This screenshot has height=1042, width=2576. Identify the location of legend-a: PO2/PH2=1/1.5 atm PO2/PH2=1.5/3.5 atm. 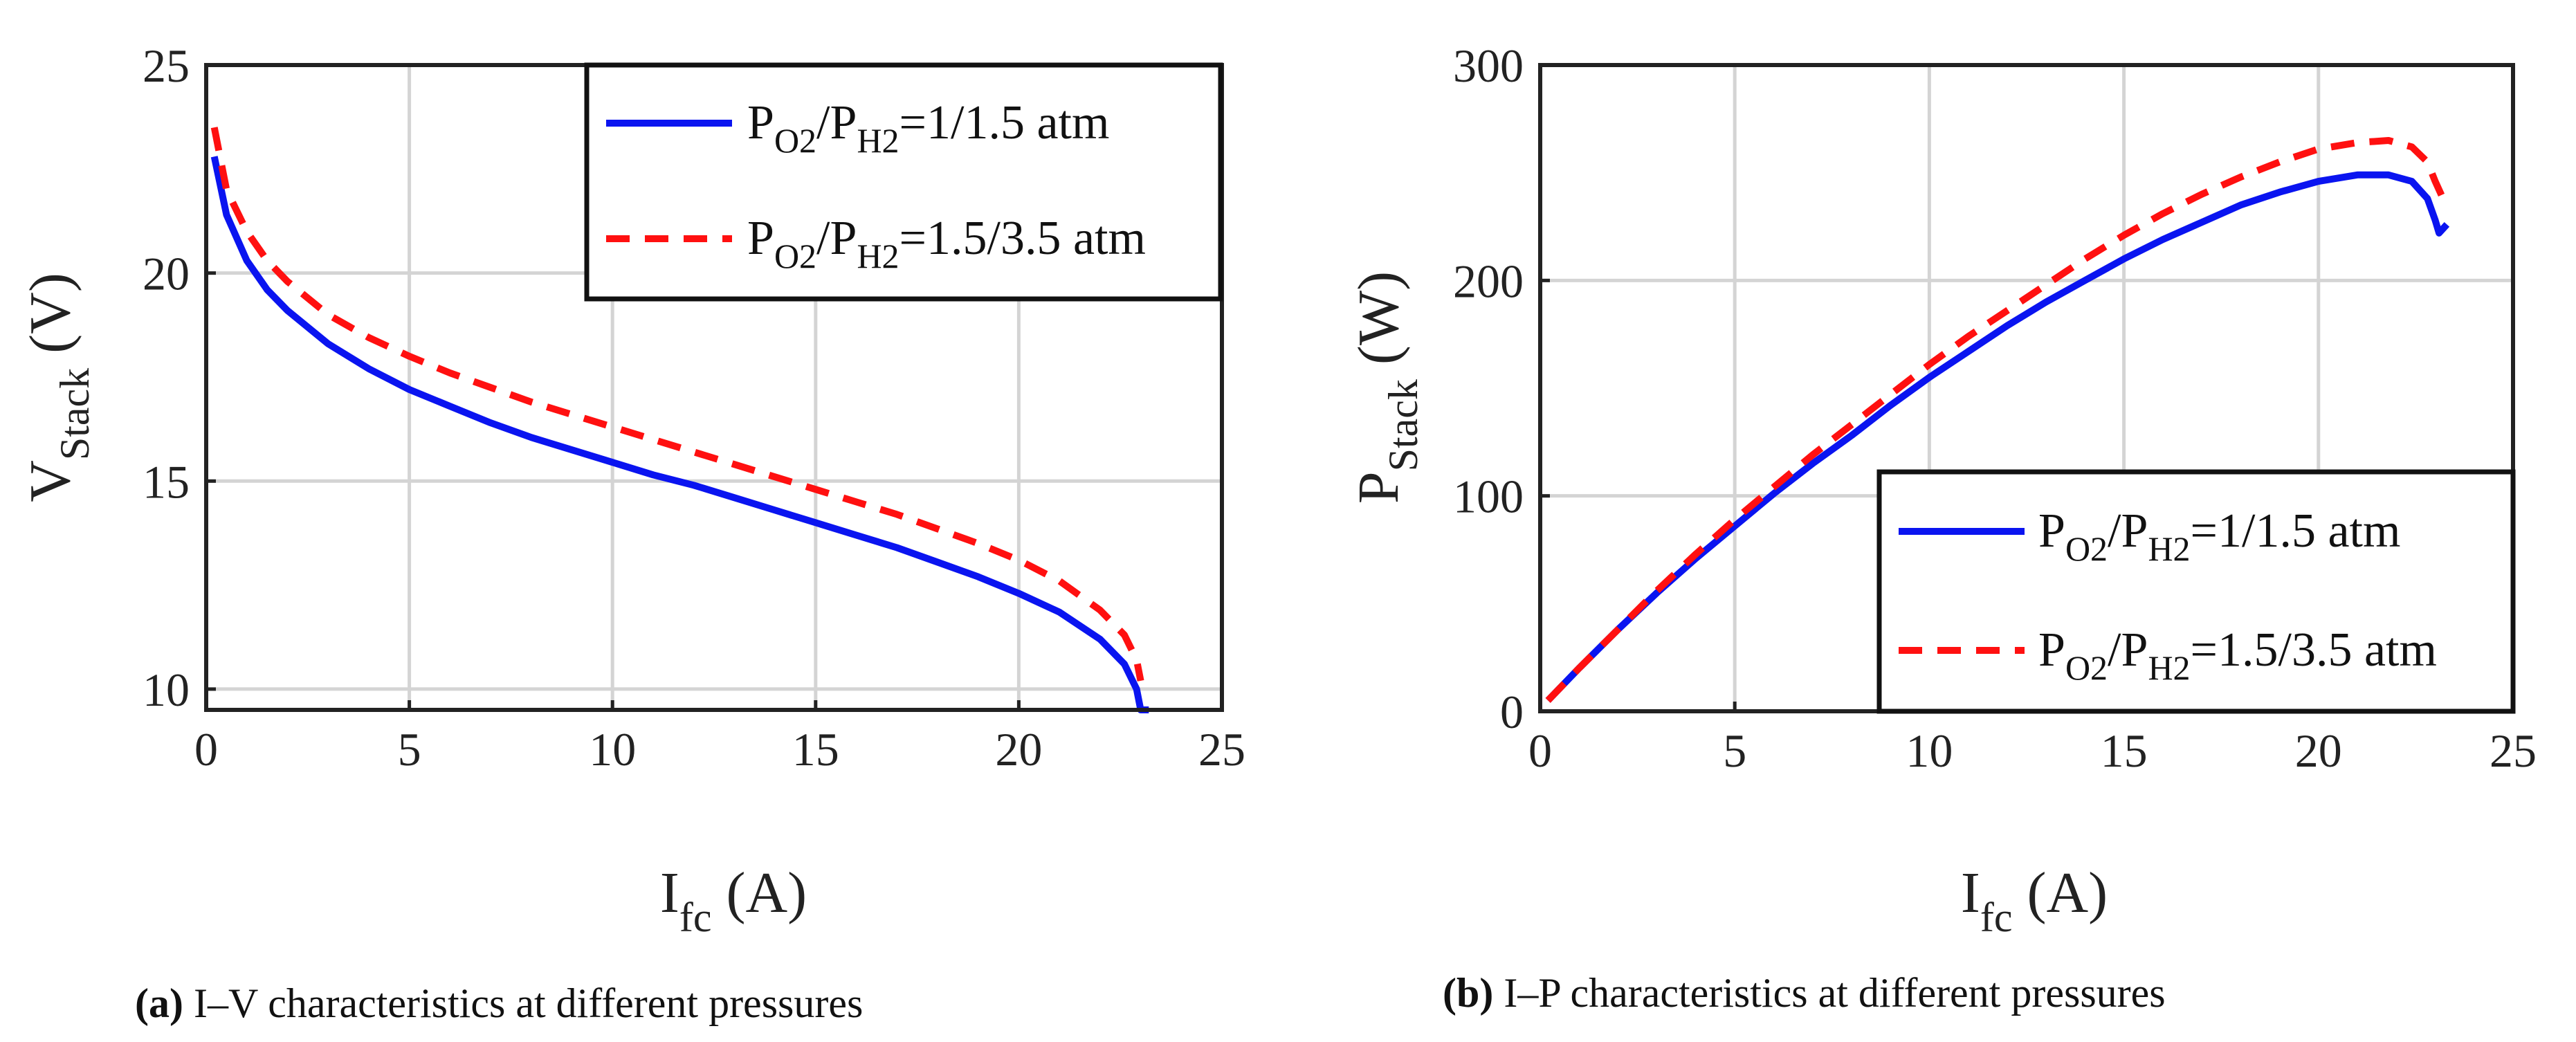
(904, 182).